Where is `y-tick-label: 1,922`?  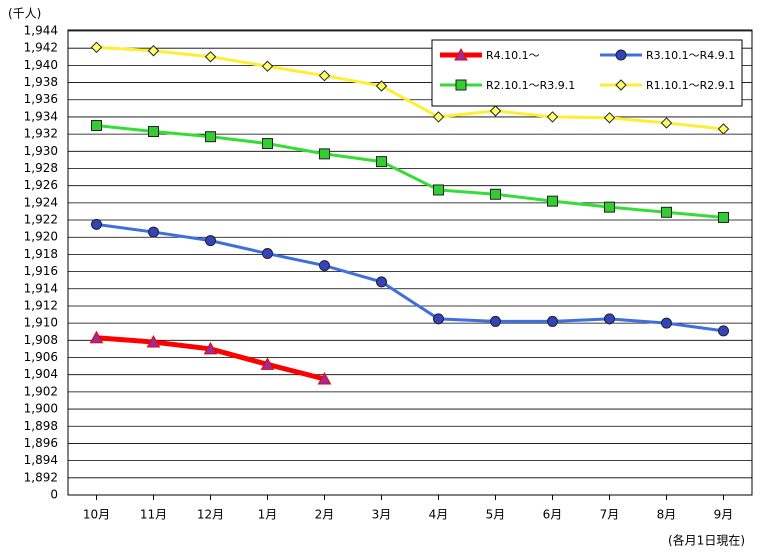 y-tick-label: 1,922 is located at coordinates (41, 220).